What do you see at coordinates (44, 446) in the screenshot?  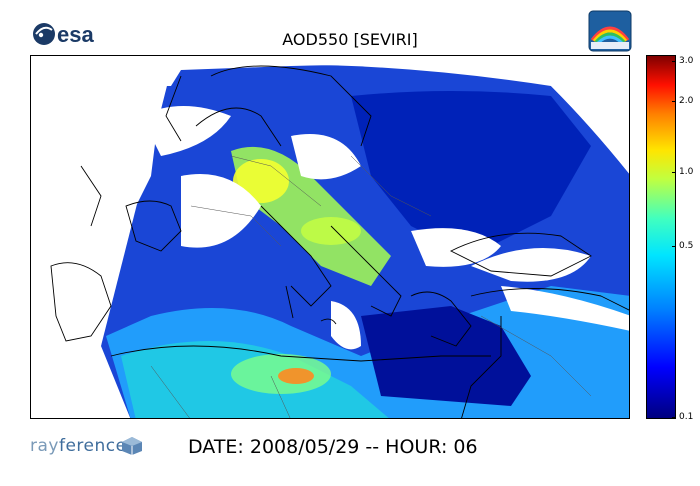 I see `rayference-logo-light: ray` at bounding box center [44, 446].